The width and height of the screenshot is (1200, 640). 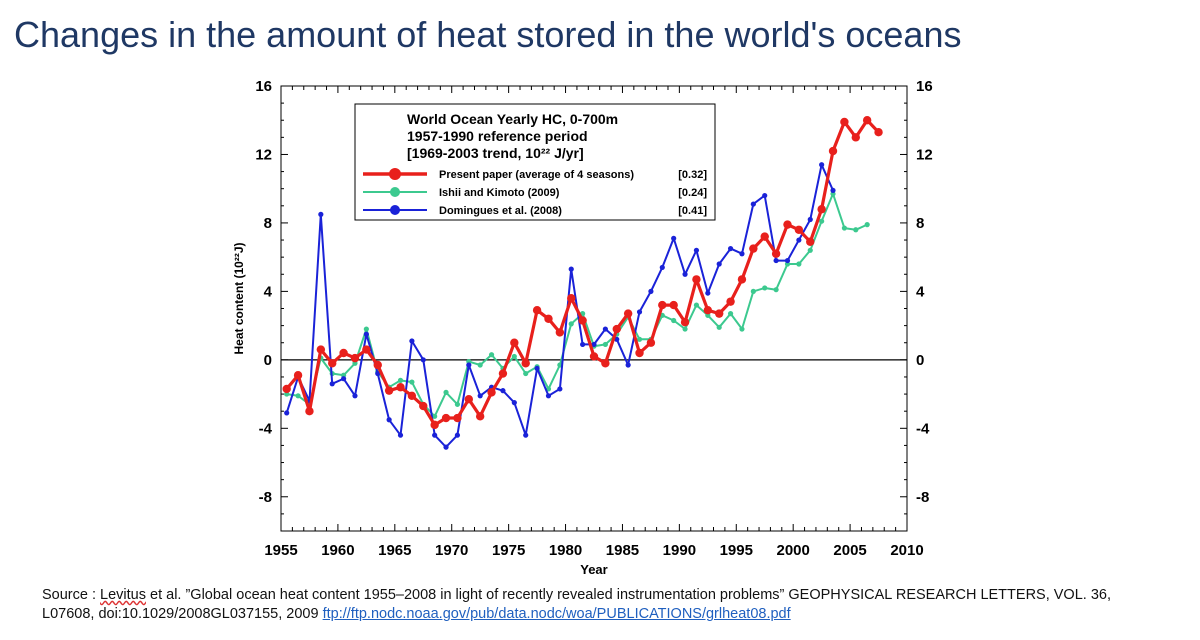 What do you see at coordinates (536, 175) in the screenshot?
I see `legend-series-name: Present paper (average of 4 seasons)` at bounding box center [536, 175].